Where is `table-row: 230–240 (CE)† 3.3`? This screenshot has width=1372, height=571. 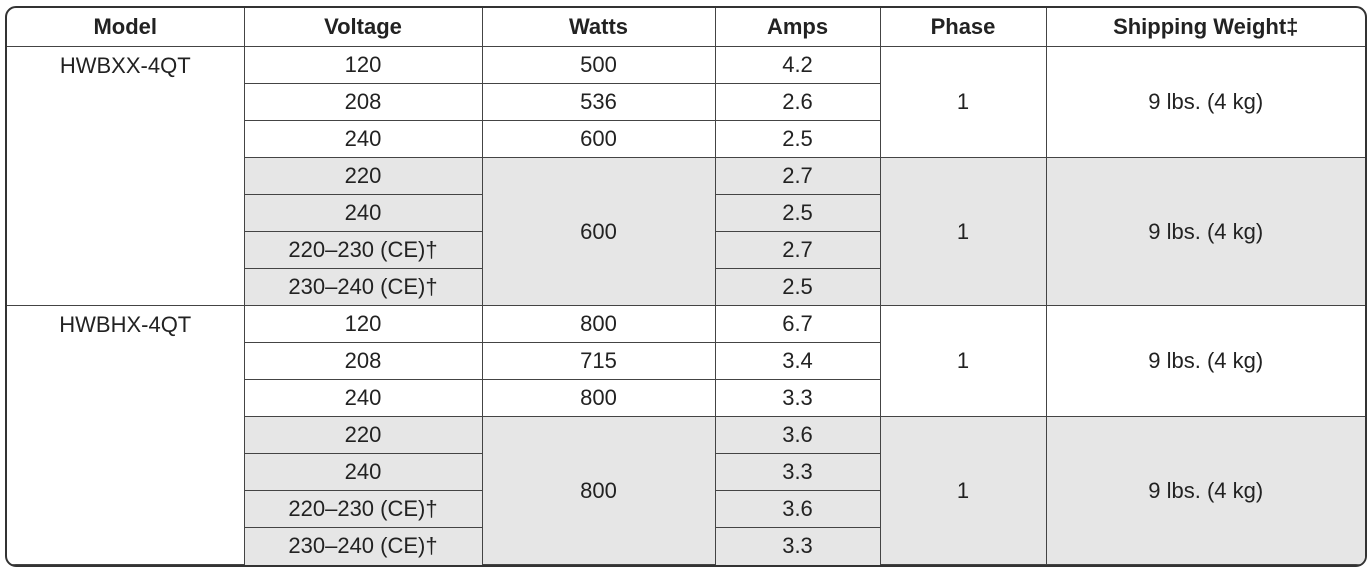 table-row: 230–240 (CE)† 3.3 is located at coordinates (686, 546).